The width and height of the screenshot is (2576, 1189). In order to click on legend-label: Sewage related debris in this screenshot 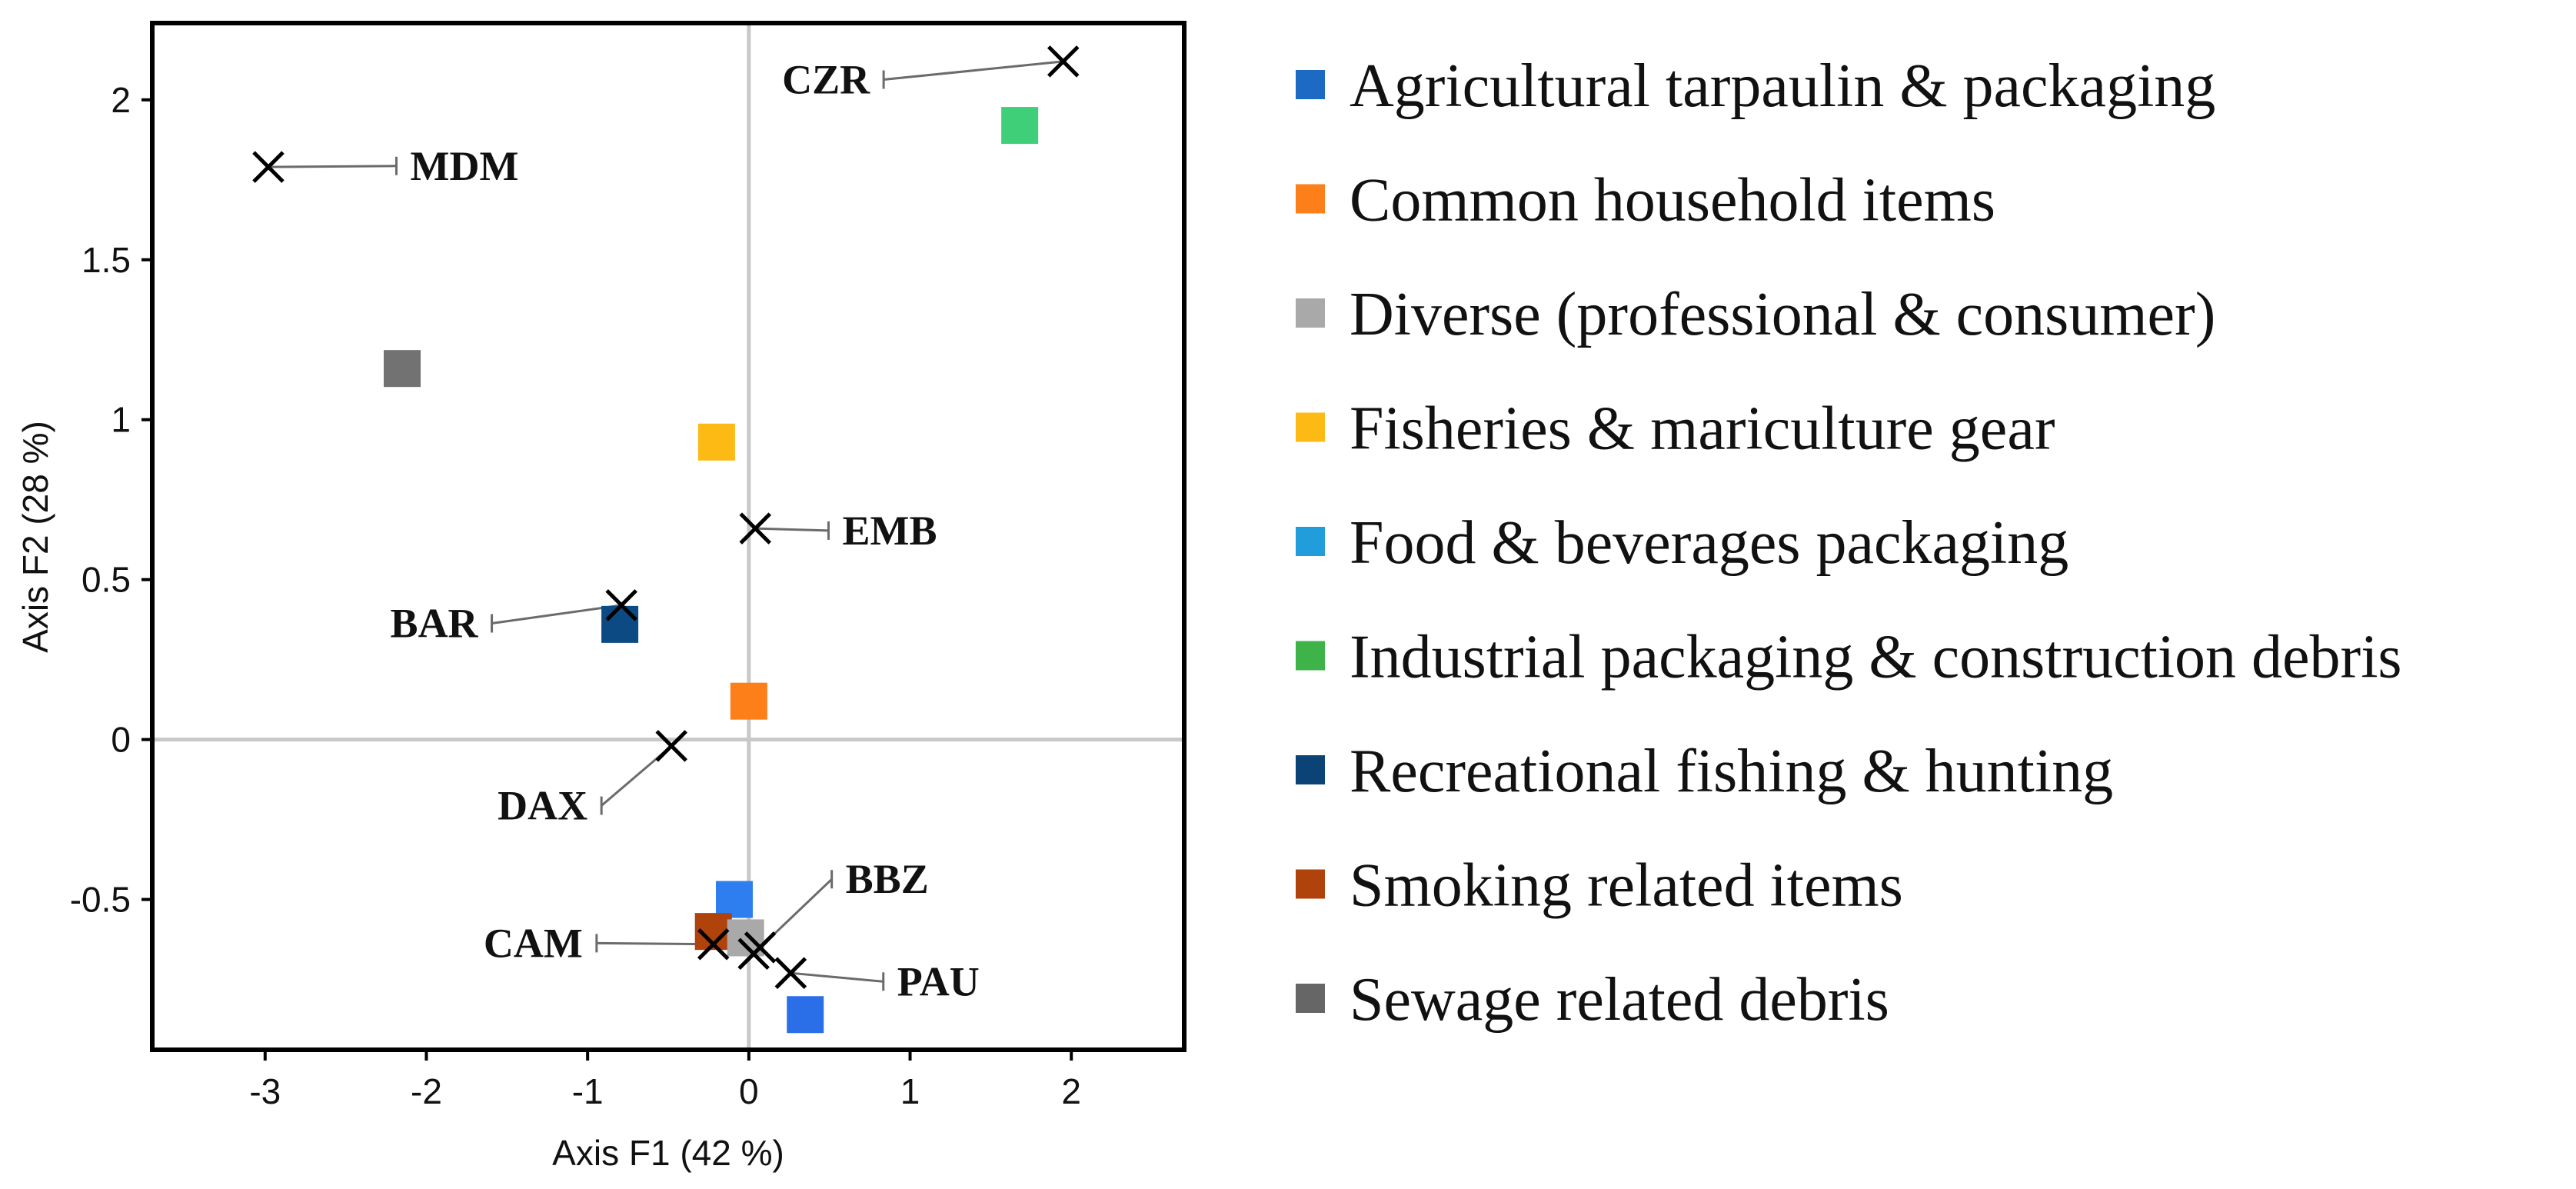, I will do `click(1619, 1000)`.